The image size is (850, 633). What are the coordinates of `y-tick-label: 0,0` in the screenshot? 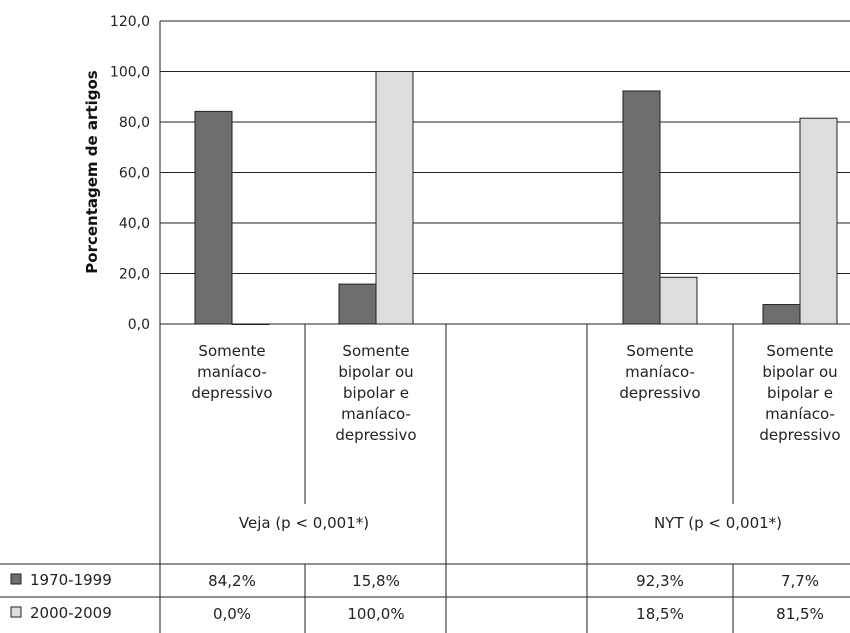 It's located at (139, 325).